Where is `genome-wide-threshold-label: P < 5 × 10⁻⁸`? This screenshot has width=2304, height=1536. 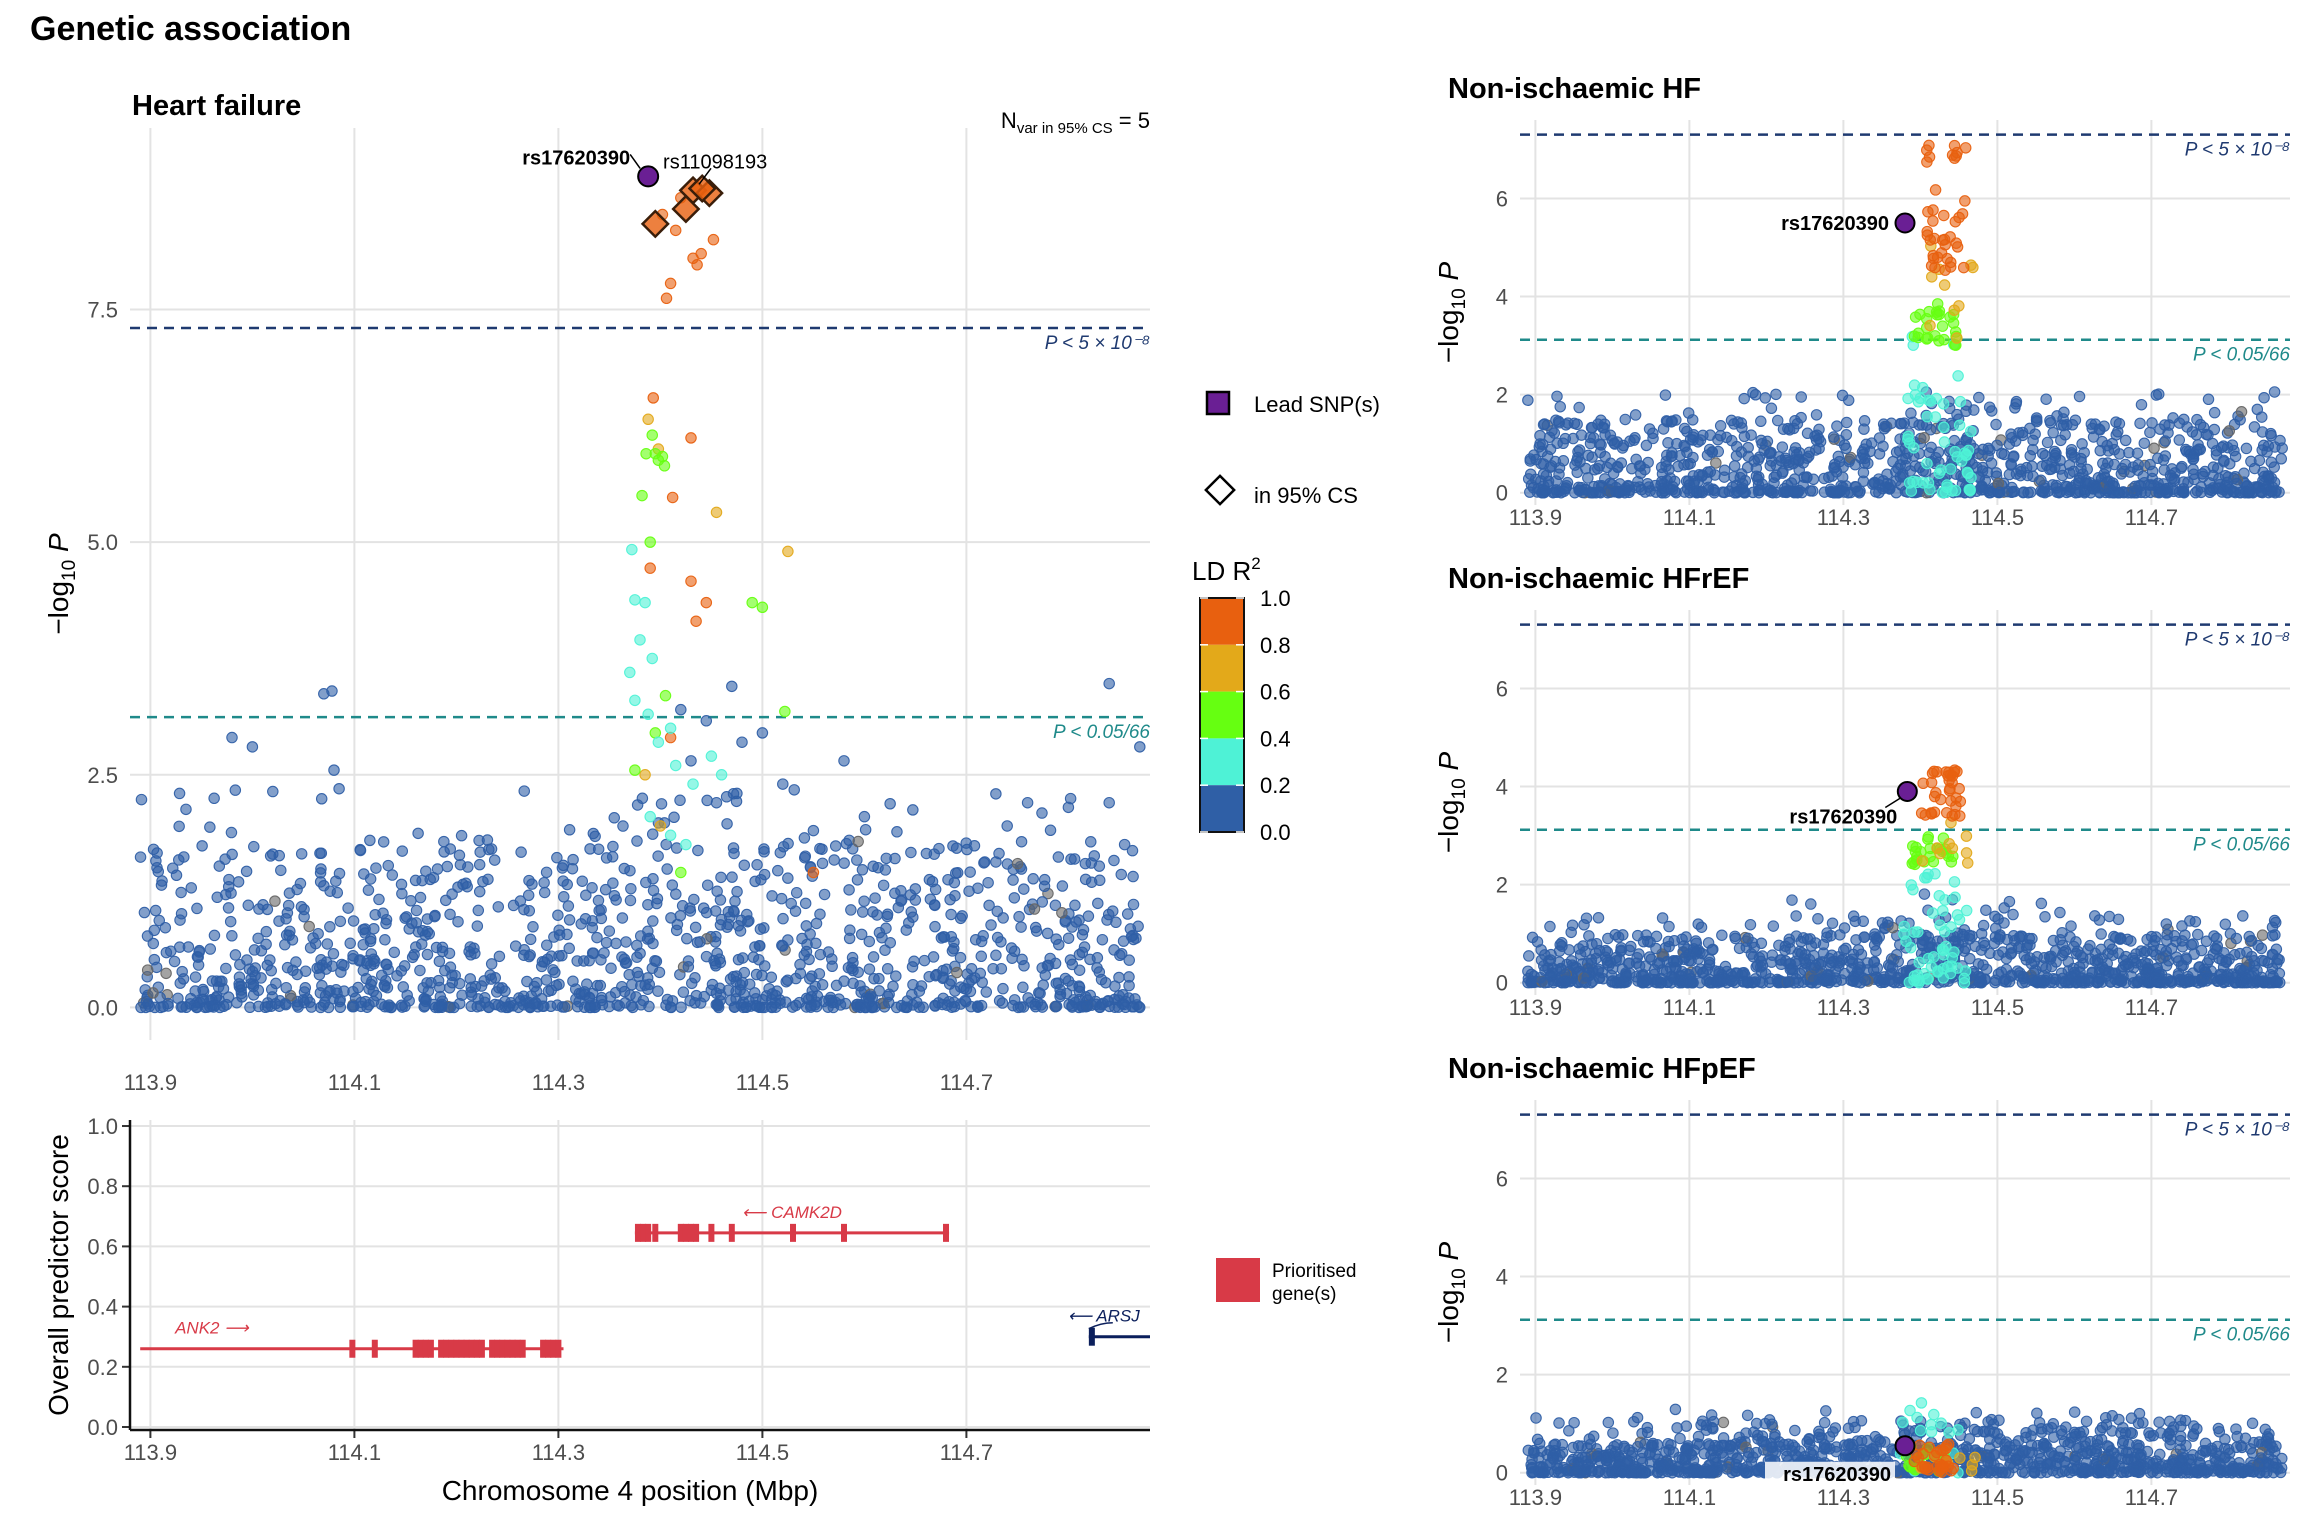
genome-wide-threshold-label: P < 5 × 10⁻⁸ is located at coordinates (2237, 640).